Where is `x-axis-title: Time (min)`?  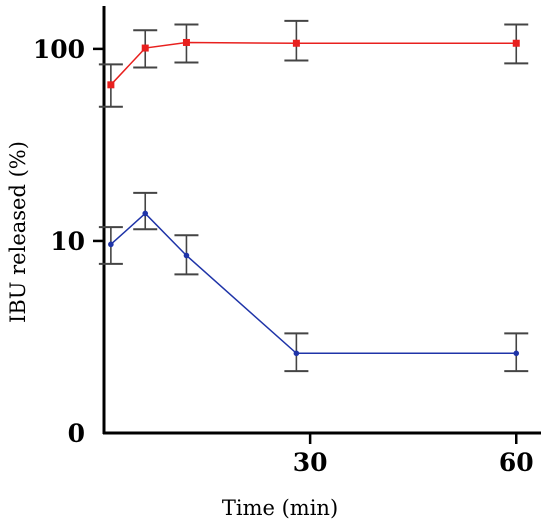
x-axis-title: Time (min) is located at coordinates (280, 508).